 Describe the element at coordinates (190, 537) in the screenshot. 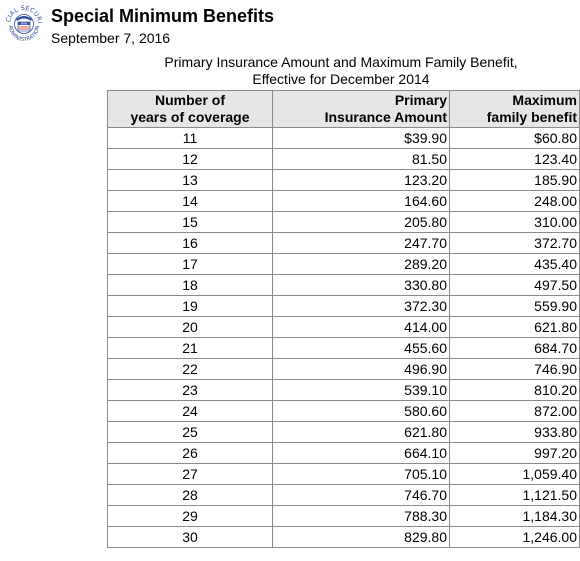

I see `cell-years: 30` at that location.